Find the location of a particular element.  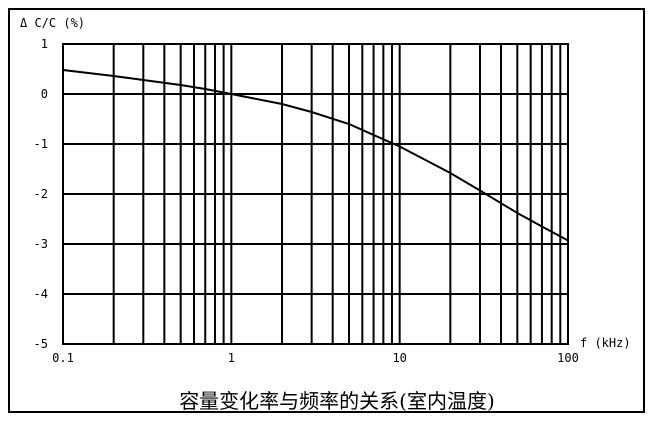

y-tick-label: -5 is located at coordinates (41, 344).